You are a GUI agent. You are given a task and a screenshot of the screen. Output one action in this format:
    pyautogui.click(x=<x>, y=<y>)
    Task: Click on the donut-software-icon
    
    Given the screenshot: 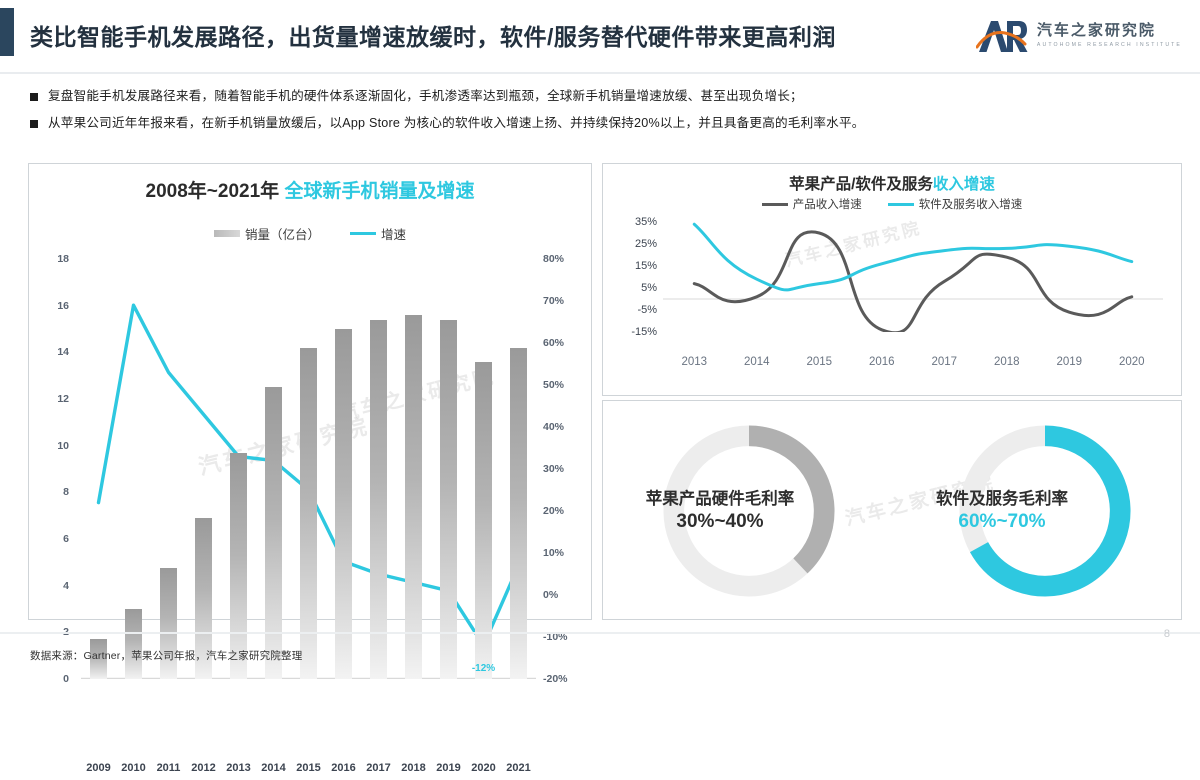 What is the action you would take?
    pyautogui.click(x=1045, y=511)
    